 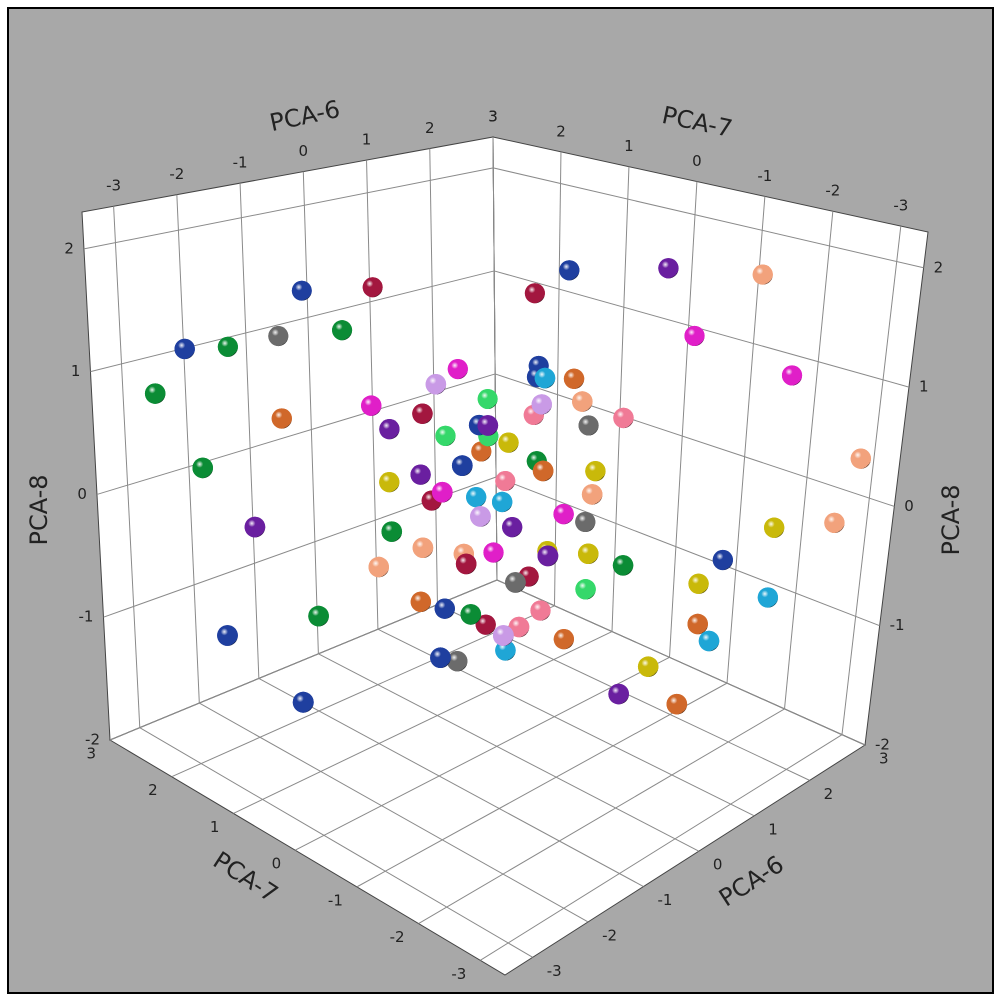 I want to click on x-tick-label: 1, so click(x=367, y=140).